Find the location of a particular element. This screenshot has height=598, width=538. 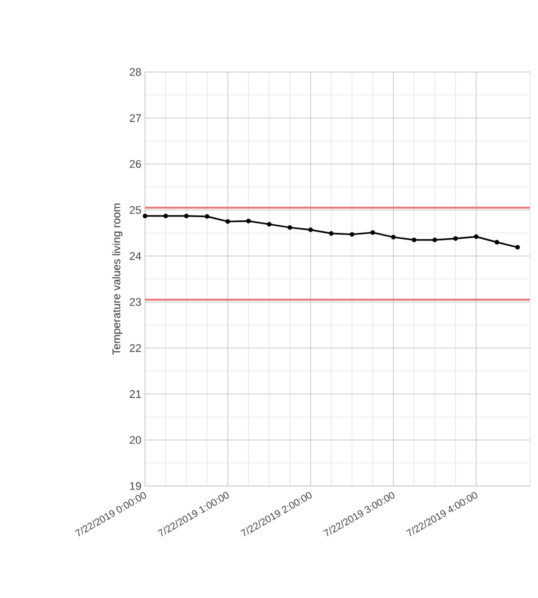

y-tick-label: 19 is located at coordinates (135, 486).